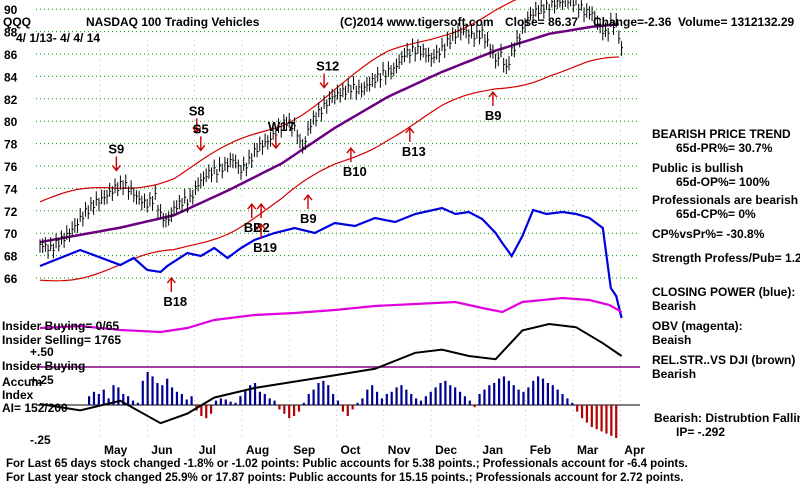 The width and height of the screenshot is (800, 490). I want to click on price-tick-label: 68, so click(11, 257).